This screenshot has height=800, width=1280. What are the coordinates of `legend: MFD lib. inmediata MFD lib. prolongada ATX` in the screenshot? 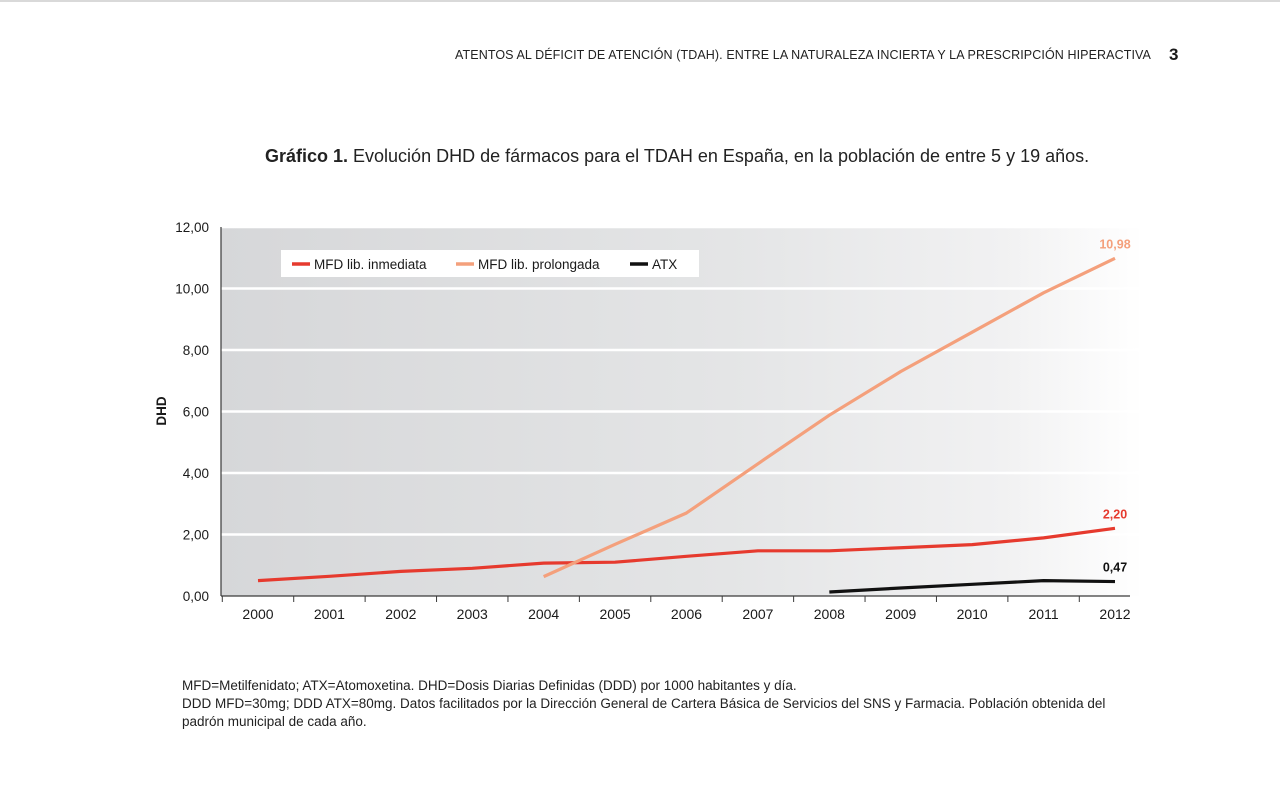 It's located at (490, 263).